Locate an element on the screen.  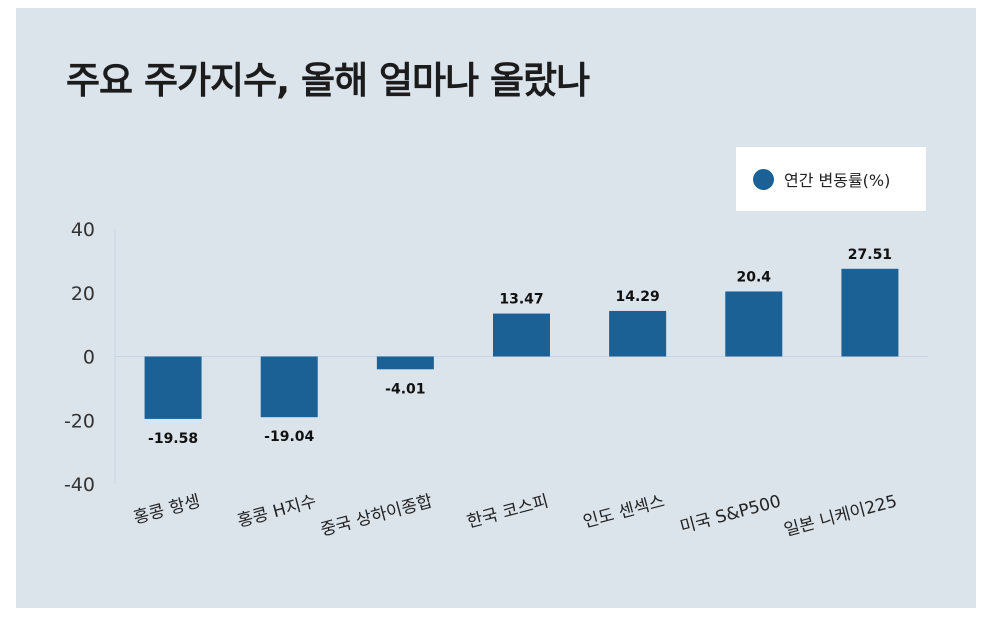
y-tick-label: 40 is located at coordinates (83, 230).